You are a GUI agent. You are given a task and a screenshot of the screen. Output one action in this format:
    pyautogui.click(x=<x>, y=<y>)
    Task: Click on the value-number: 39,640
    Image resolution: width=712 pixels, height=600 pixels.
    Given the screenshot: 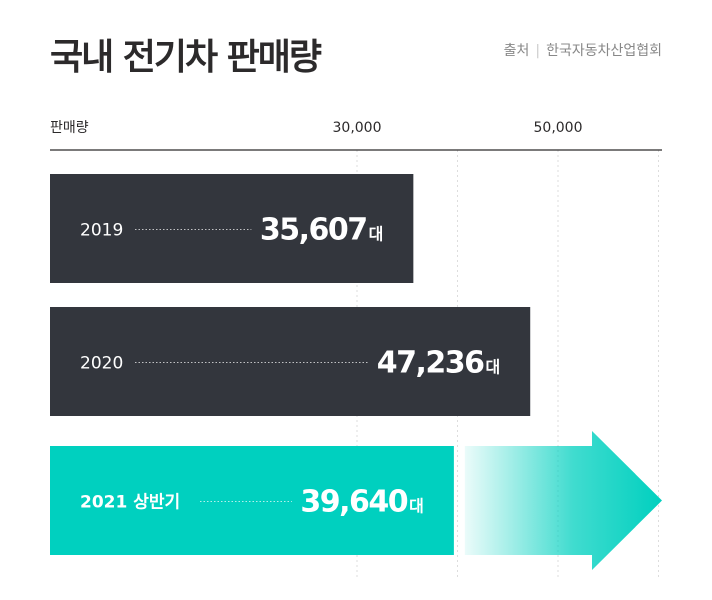 What is the action you would take?
    pyautogui.click(x=353, y=502)
    